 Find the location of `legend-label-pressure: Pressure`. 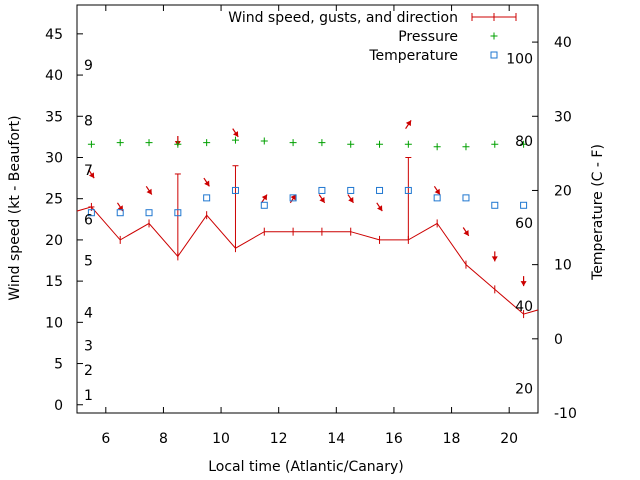

legend-label-pressure: Pressure is located at coordinates (428, 37).